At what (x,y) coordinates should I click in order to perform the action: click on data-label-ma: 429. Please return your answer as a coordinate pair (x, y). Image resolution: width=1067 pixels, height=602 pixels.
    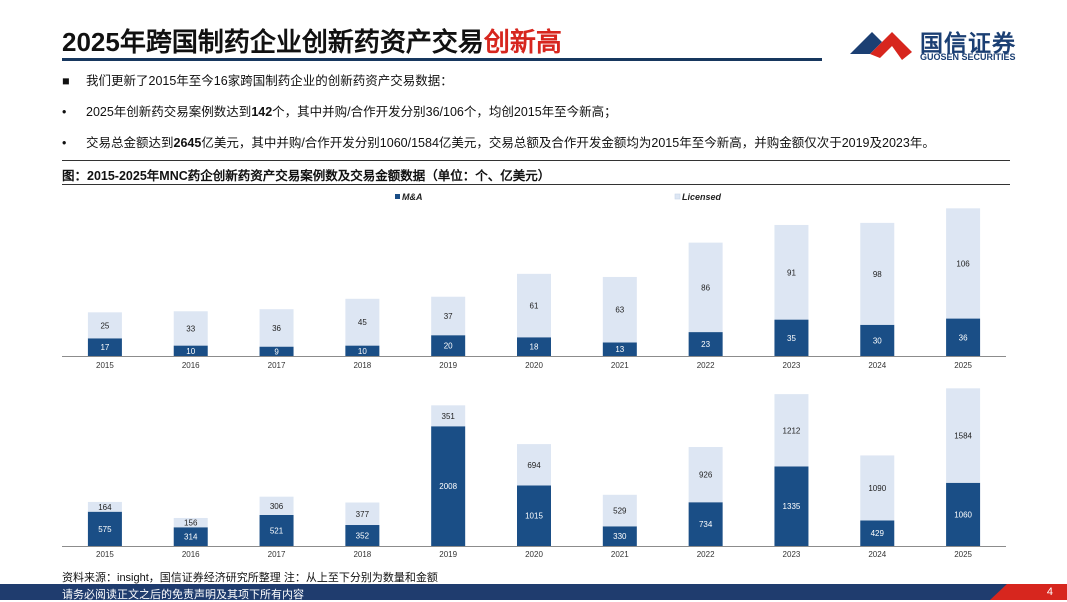
    Looking at the image, I should click on (878, 533).